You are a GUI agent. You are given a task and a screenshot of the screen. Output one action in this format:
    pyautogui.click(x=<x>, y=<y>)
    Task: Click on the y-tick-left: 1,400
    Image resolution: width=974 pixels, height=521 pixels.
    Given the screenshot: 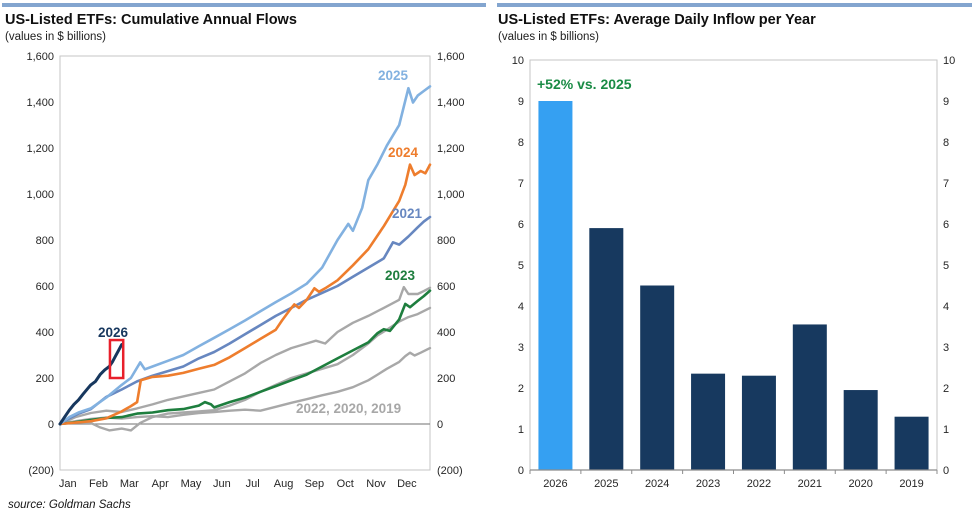 What is the action you would take?
    pyautogui.click(x=40, y=103)
    